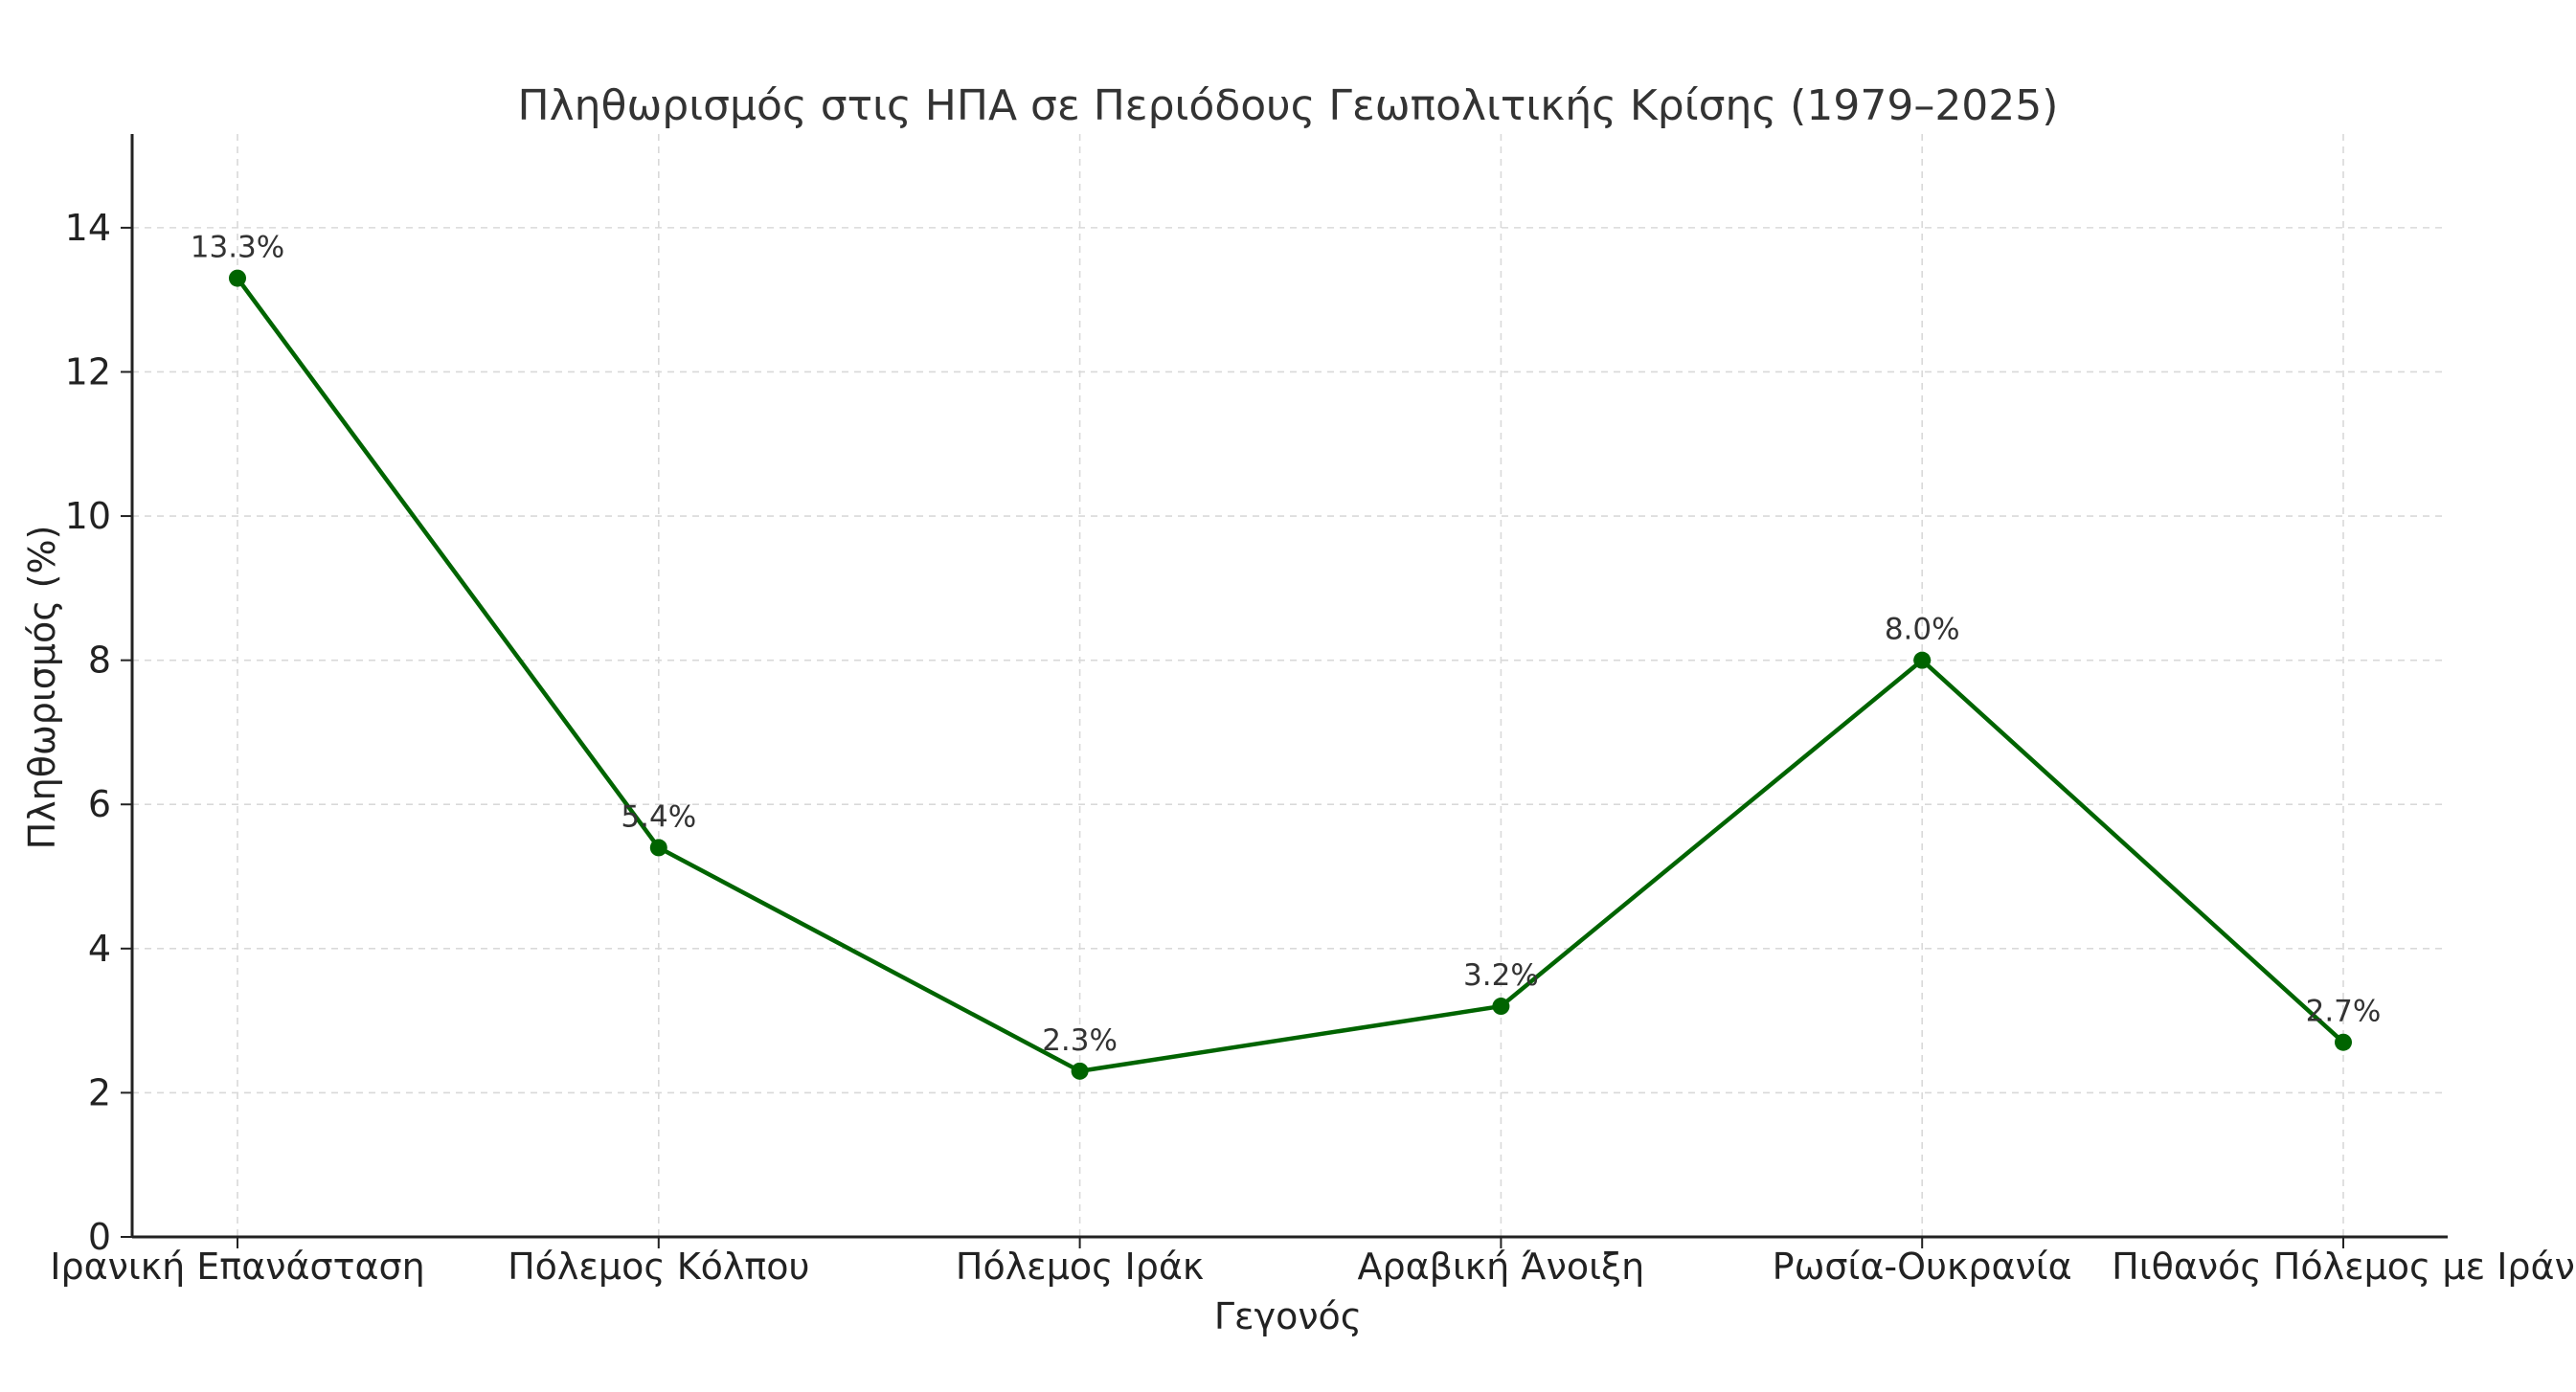 The height and width of the screenshot is (1392, 2576). Describe the element at coordinates (88, 228) in the screenshot. I see `y-tick-label: 14` at that location.